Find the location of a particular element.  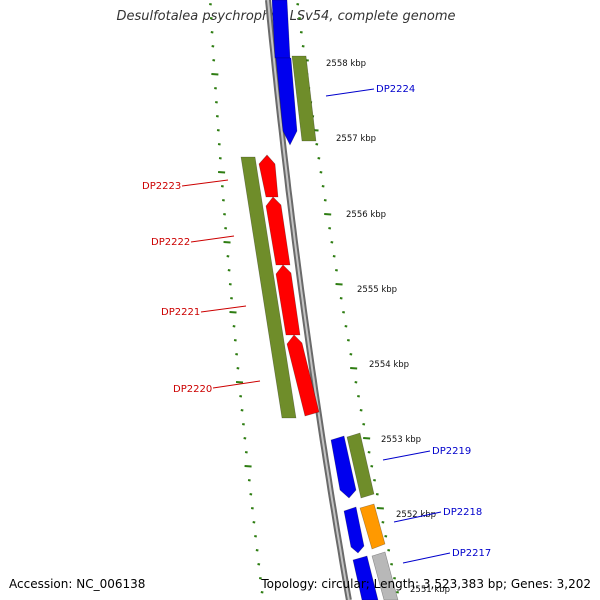

gene-label: DP2222 is located at coordinates (170, 242).